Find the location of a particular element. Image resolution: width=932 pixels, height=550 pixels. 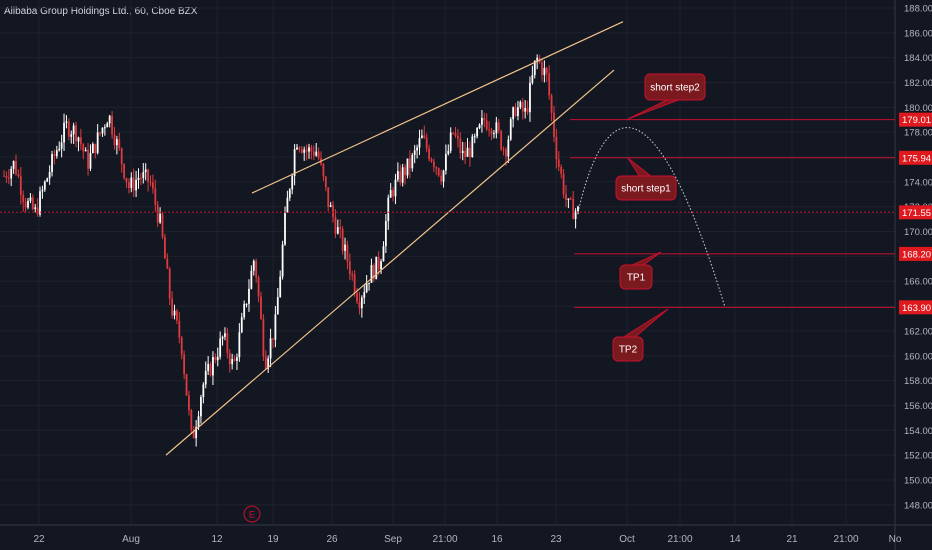

callout-tp1: TP1 is located at coordinates (640, 270).